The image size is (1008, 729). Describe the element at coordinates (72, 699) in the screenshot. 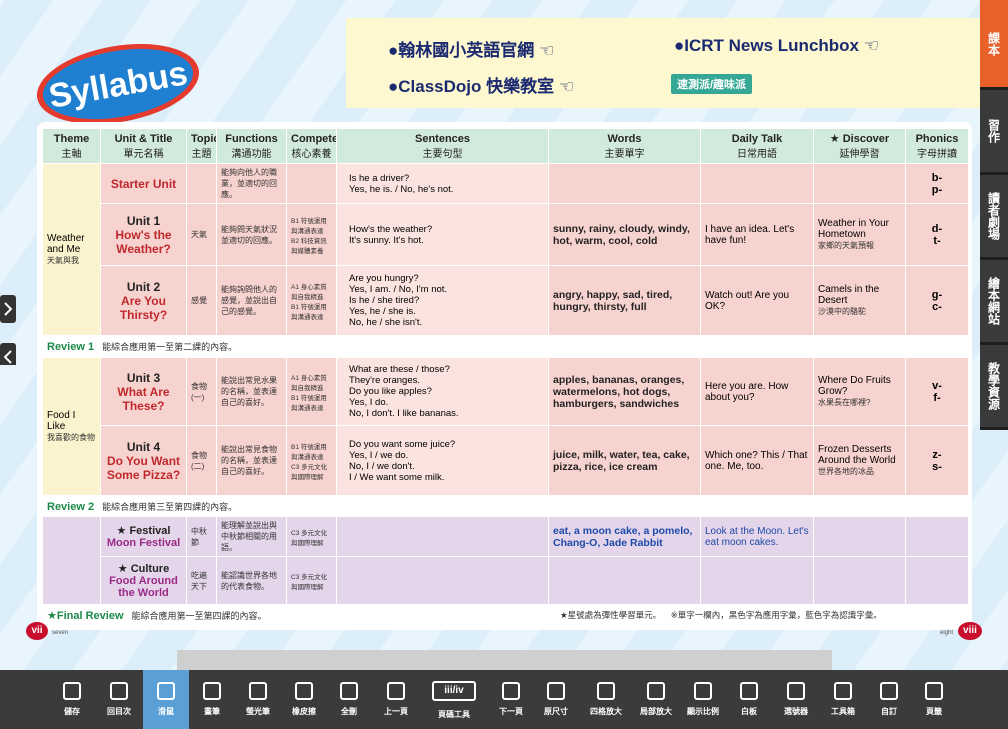

I see `tool-button: 儲存` at that location.